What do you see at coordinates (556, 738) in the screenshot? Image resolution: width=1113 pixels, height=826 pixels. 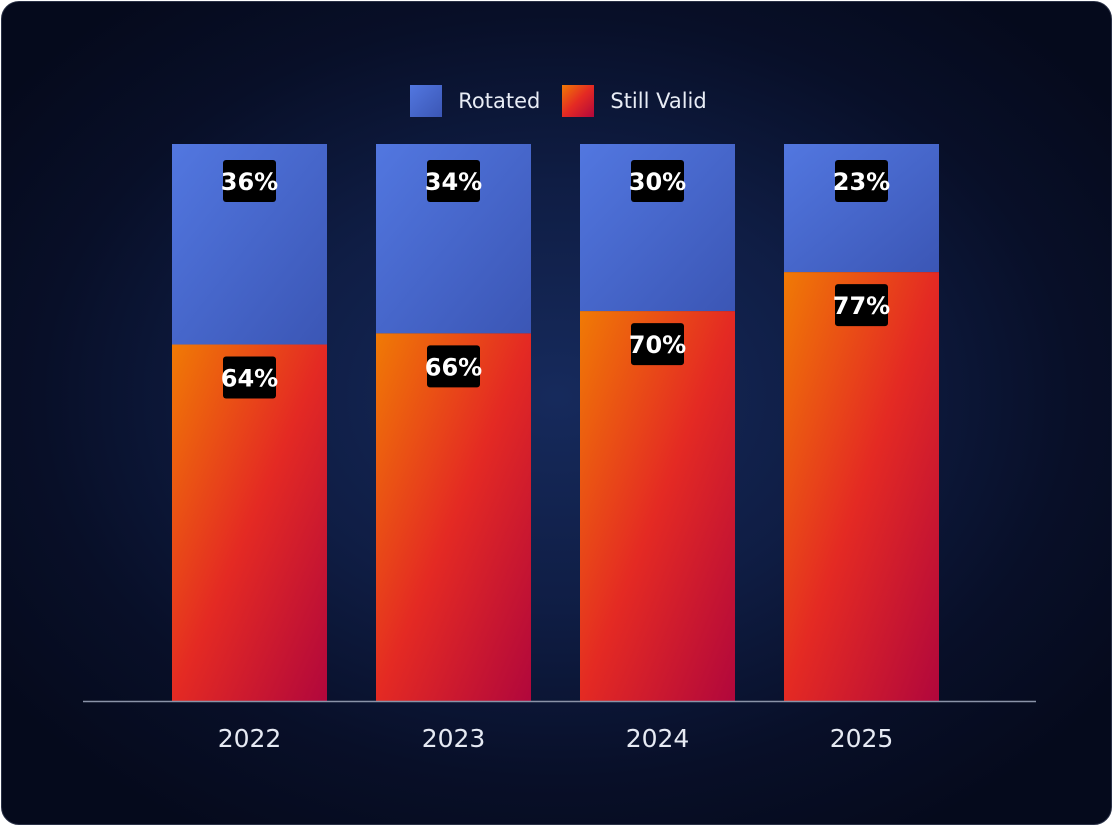 I see `x-tick-labels: 2022 2023 2024 2025` at bounding box center [556, 738].